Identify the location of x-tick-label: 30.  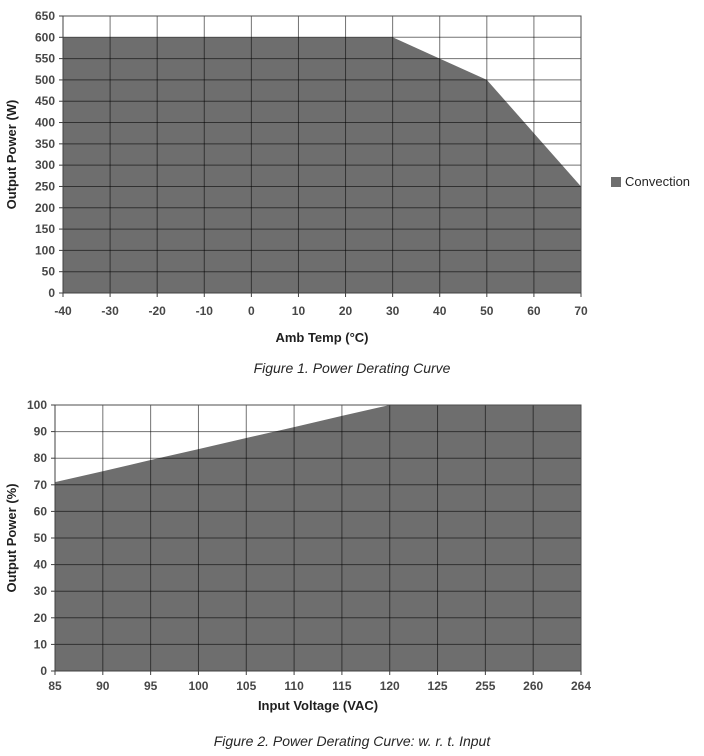
(393, 311).